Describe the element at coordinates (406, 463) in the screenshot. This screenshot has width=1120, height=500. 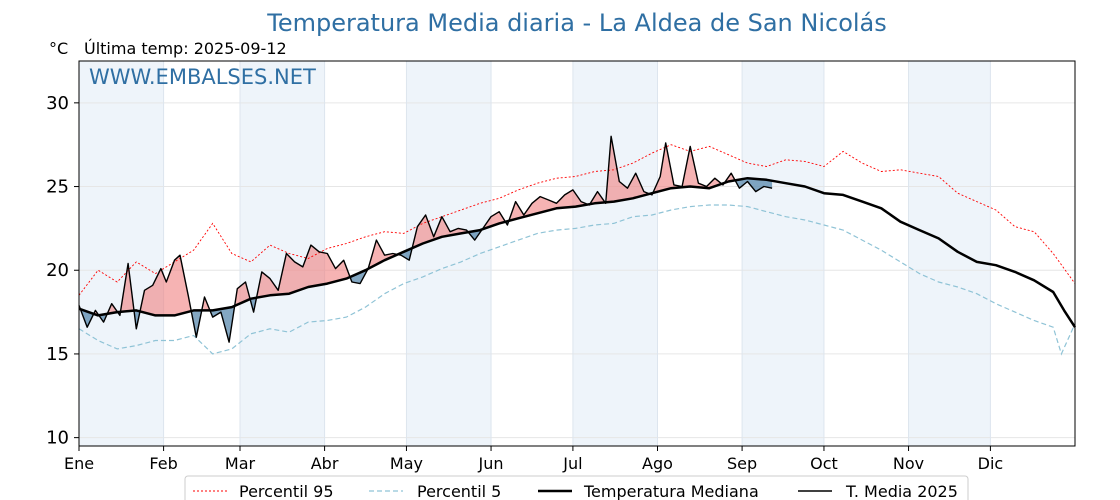
I see `x-tick-label: May` at that location.